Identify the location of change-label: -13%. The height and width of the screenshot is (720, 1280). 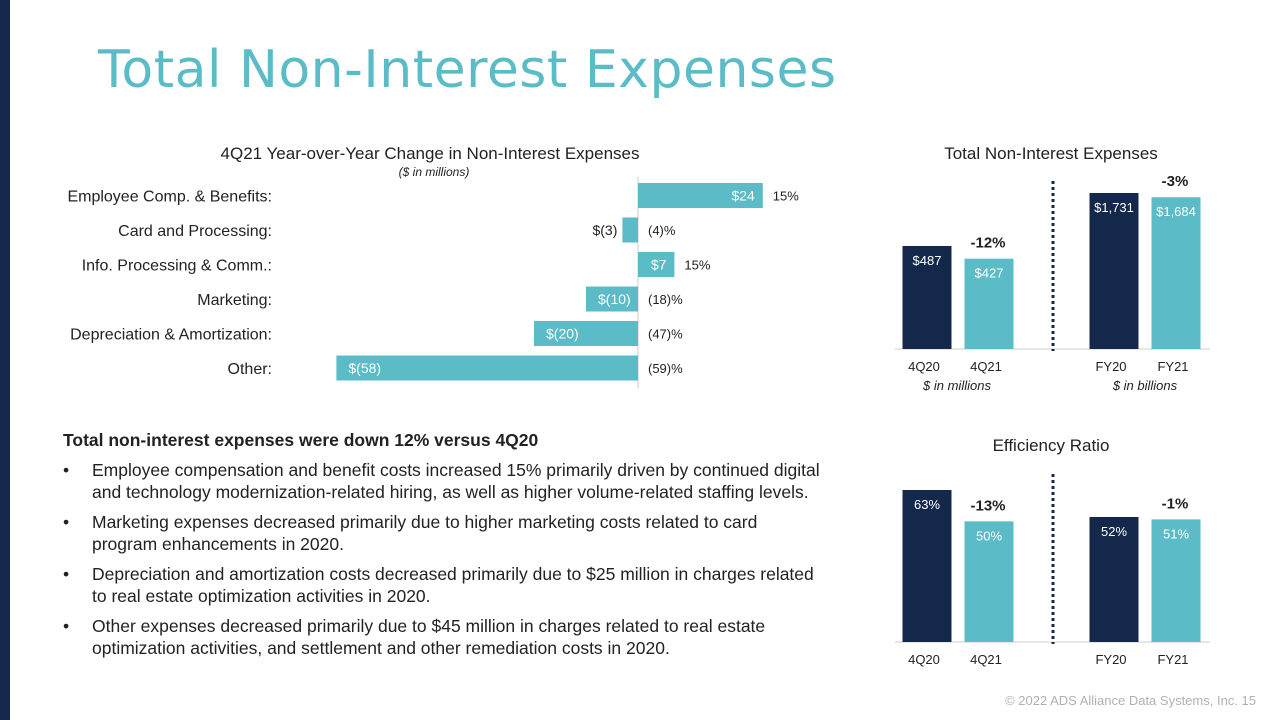
(987, 505).